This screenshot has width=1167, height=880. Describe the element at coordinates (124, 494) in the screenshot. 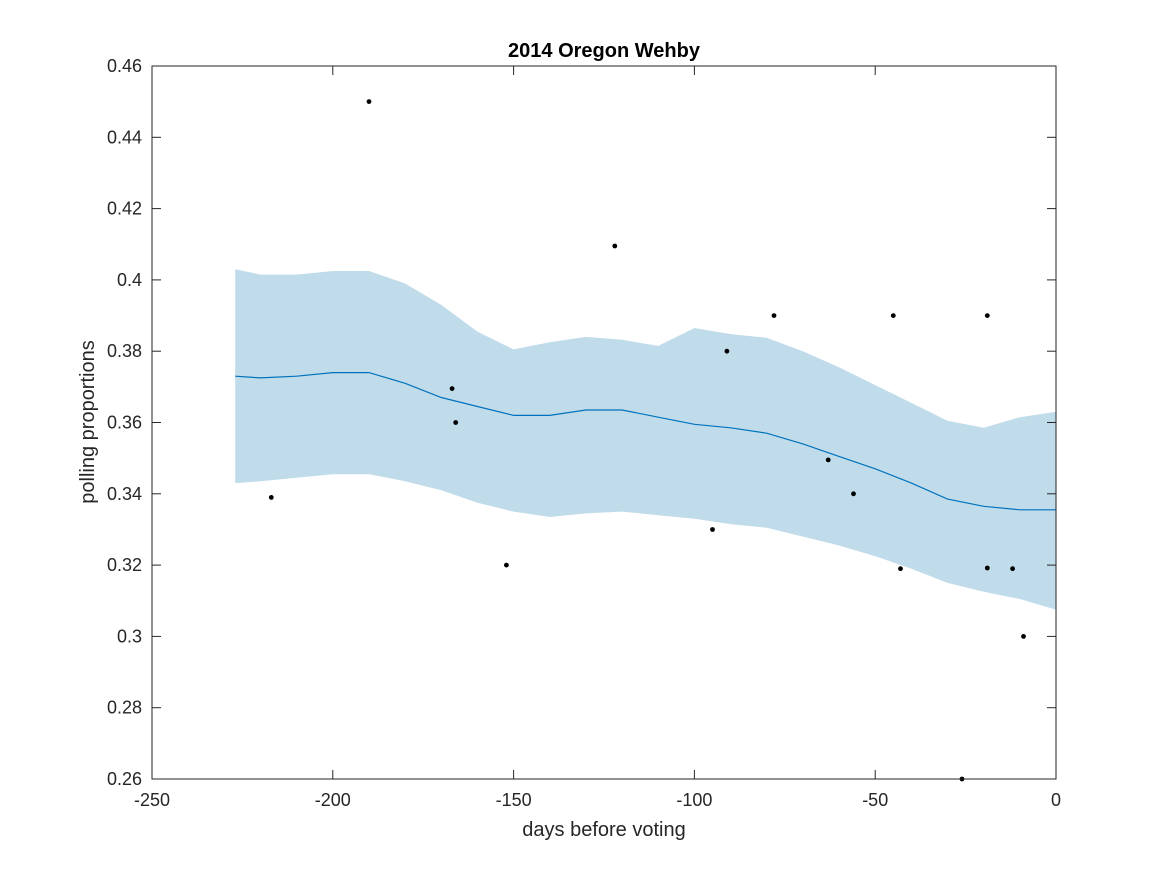

I see `y-tick-label: 0.34` at that location.